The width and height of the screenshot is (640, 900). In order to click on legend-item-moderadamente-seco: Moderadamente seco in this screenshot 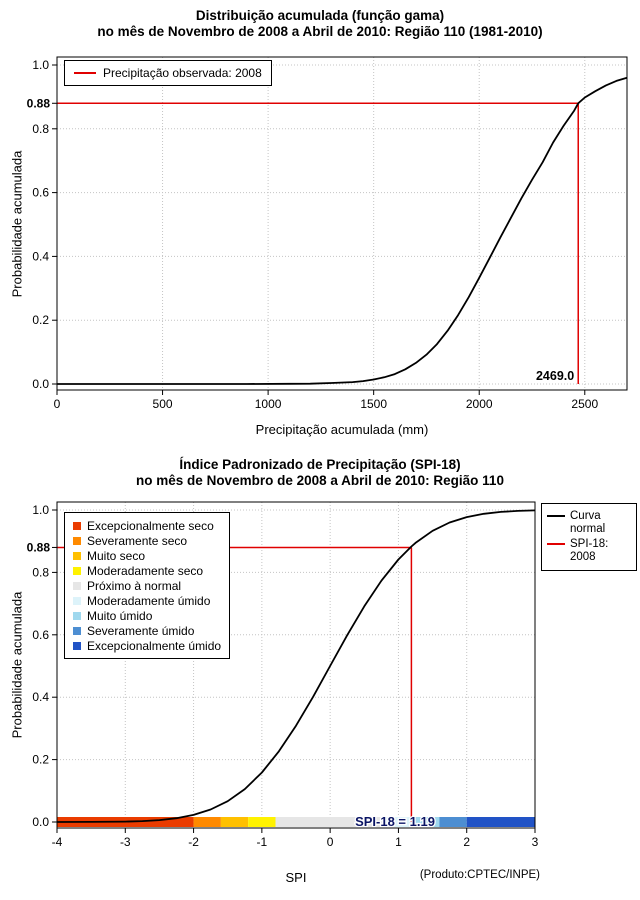, I will do `click(147, 570)`.